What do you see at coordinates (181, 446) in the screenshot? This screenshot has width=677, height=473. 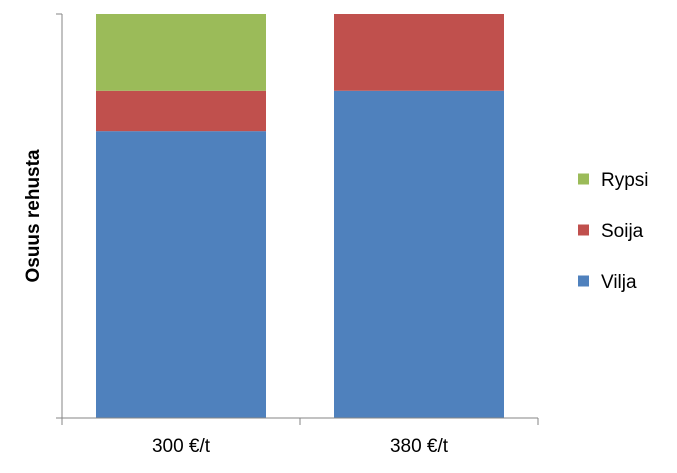 I see `x-tick-label-0: 300 €/t` at bounding box center [181, 446].